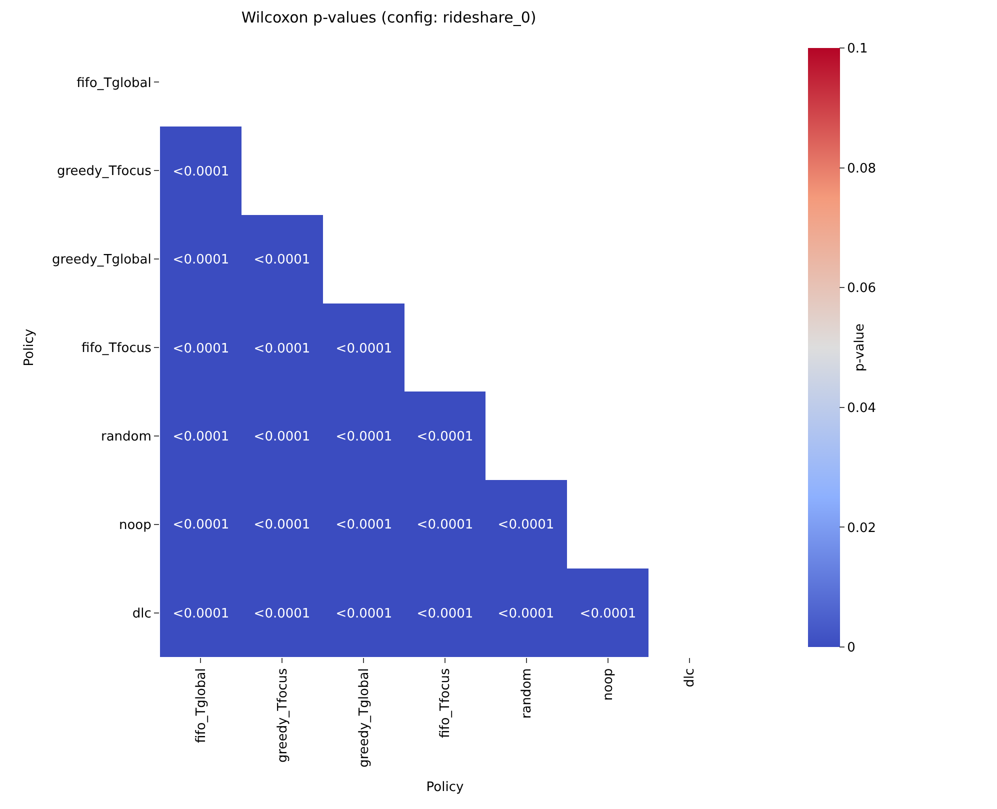 The width and height of the screenshot is (997, 809). I want to click on chart-title: Wilcoxon p-values (config: rideshare_0), so click(388, 17).